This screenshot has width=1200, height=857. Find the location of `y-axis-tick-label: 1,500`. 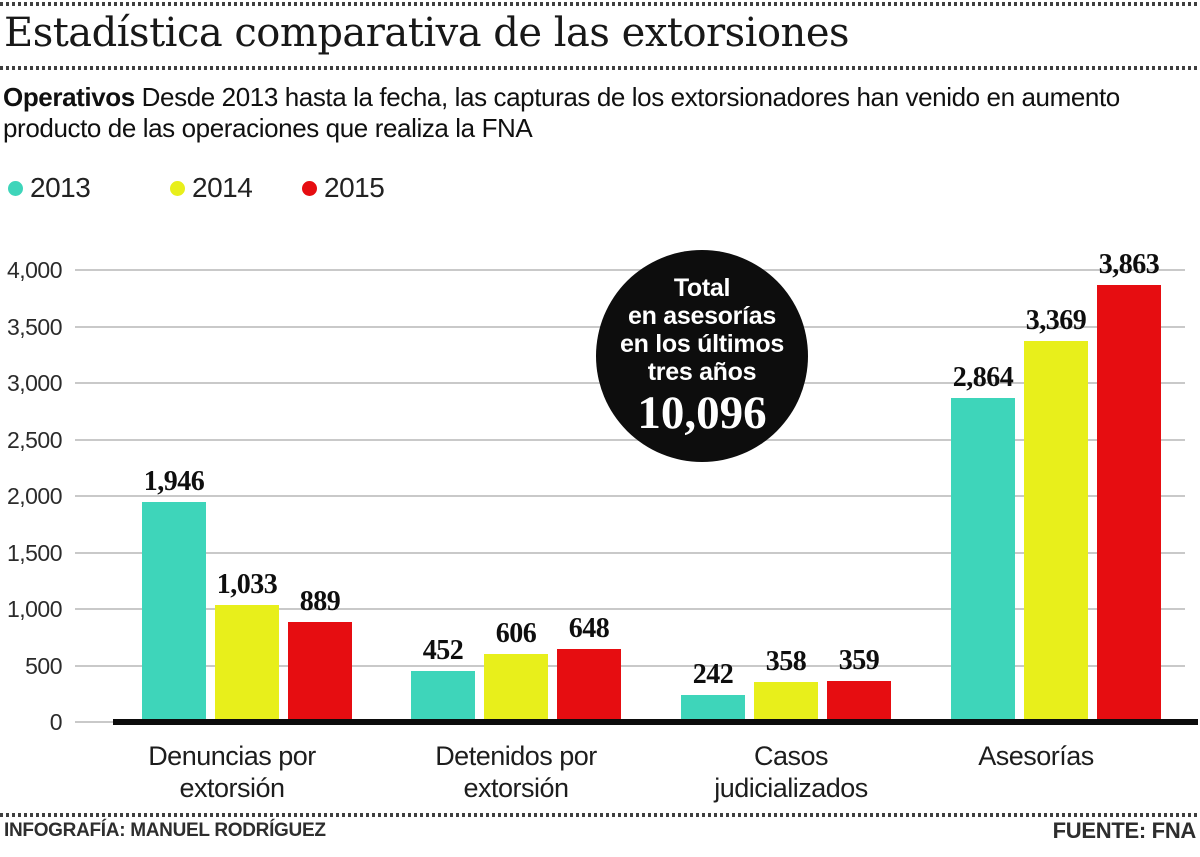

y-axis-tick-label: 1,500 is located at coordinates (34, 552).